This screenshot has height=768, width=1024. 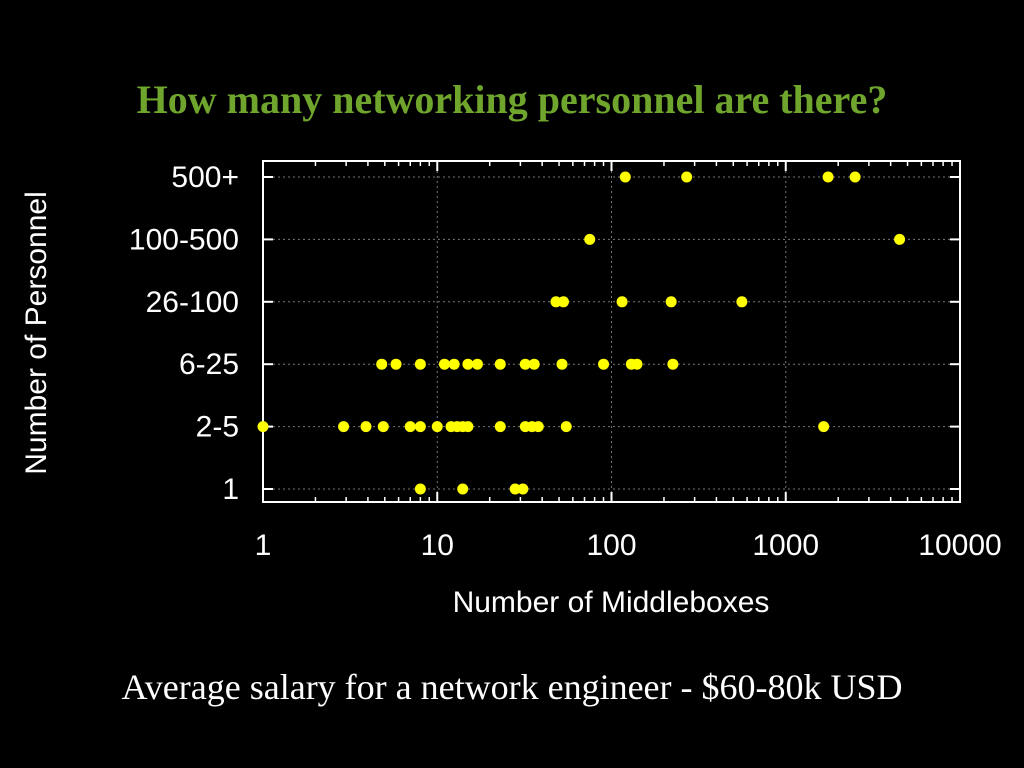 What do you see at coordinates (512, 99) in the screenshot?
I see `slide-title: How many networking personnel are there?` at bounding box center [512, 99].